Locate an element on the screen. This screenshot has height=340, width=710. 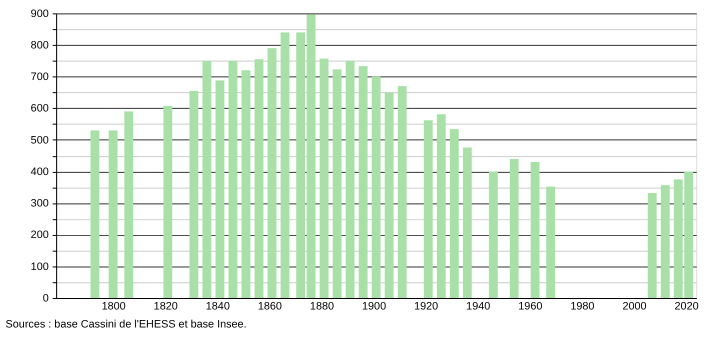
x-tick-label: 1860 is located at coordinates (270, 306).